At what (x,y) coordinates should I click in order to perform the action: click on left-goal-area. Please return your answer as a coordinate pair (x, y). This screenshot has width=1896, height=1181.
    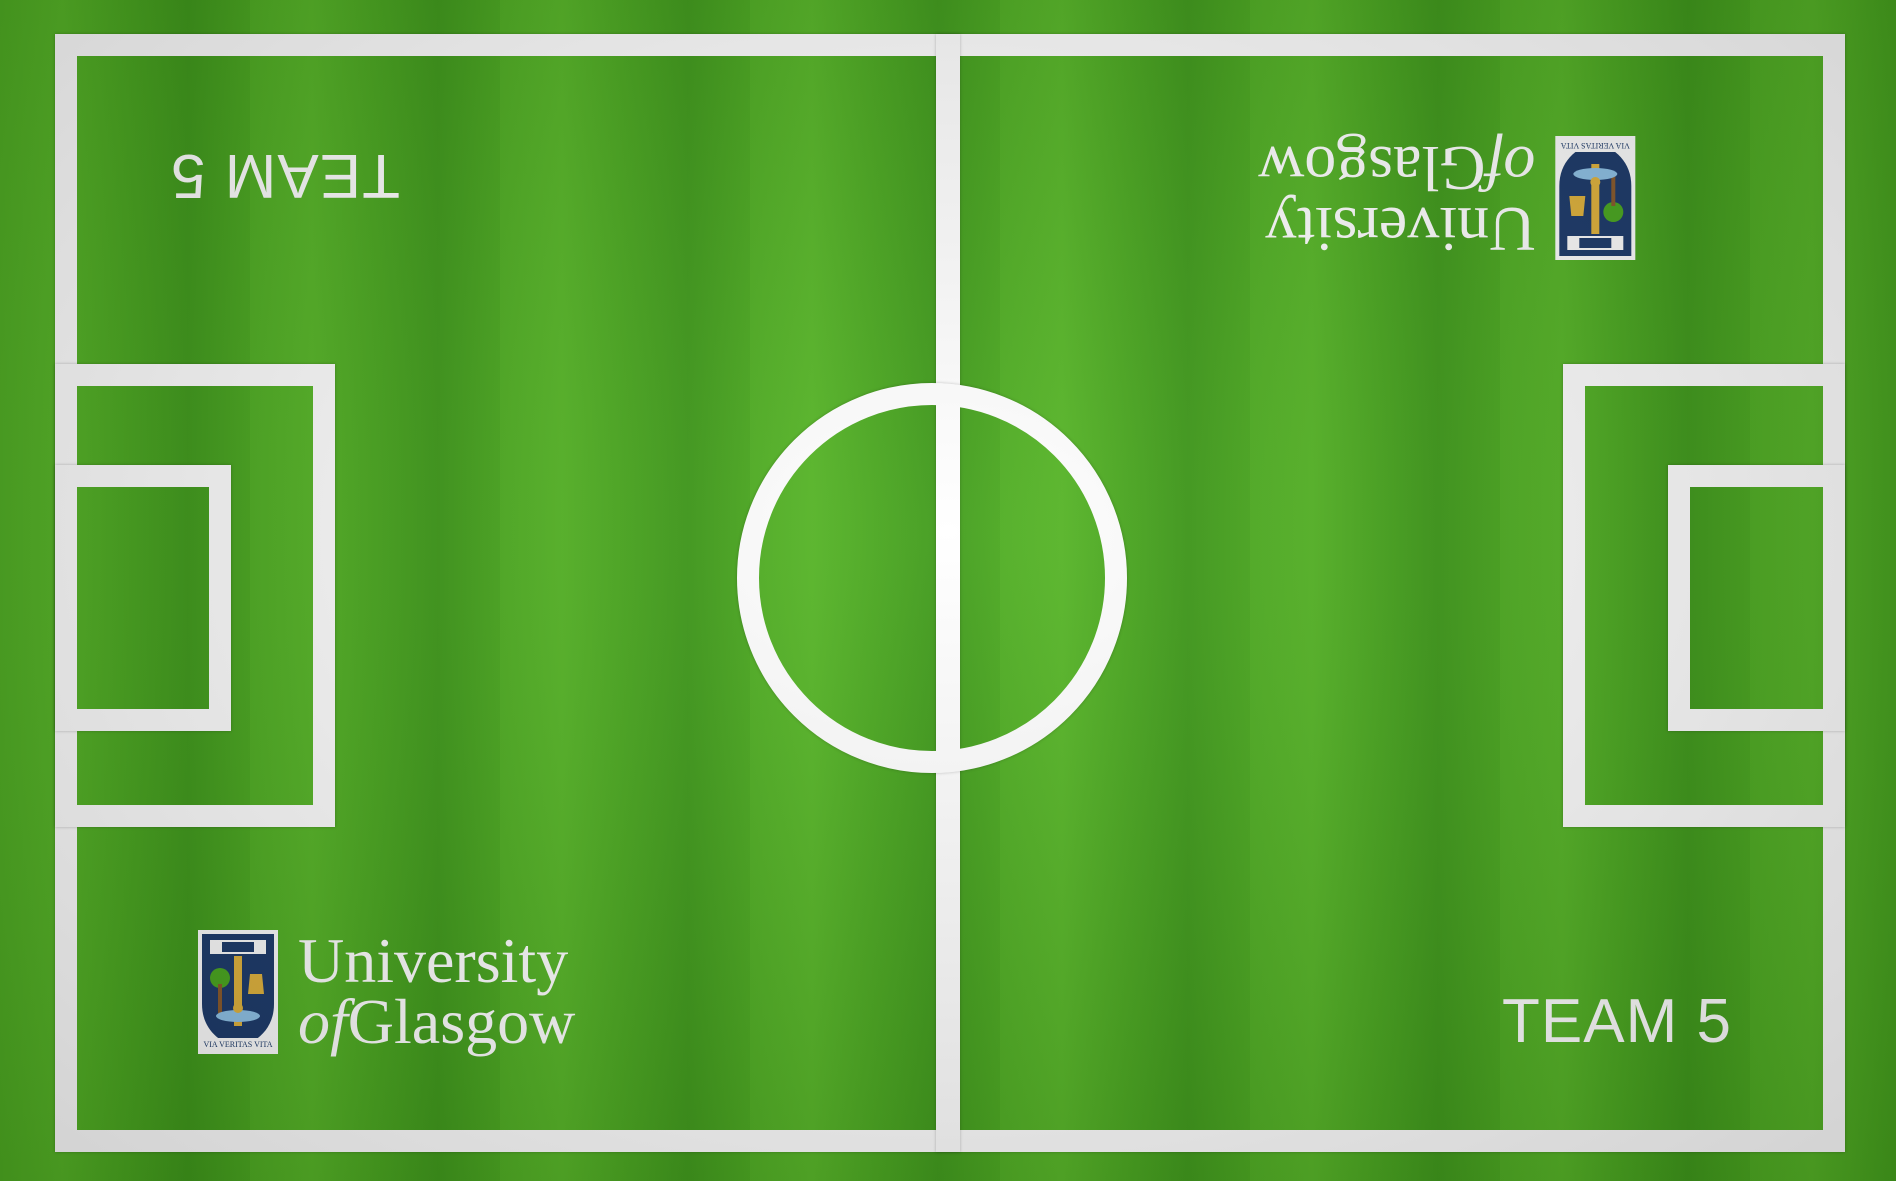
    Looking at the image, I should click on (143, 598).